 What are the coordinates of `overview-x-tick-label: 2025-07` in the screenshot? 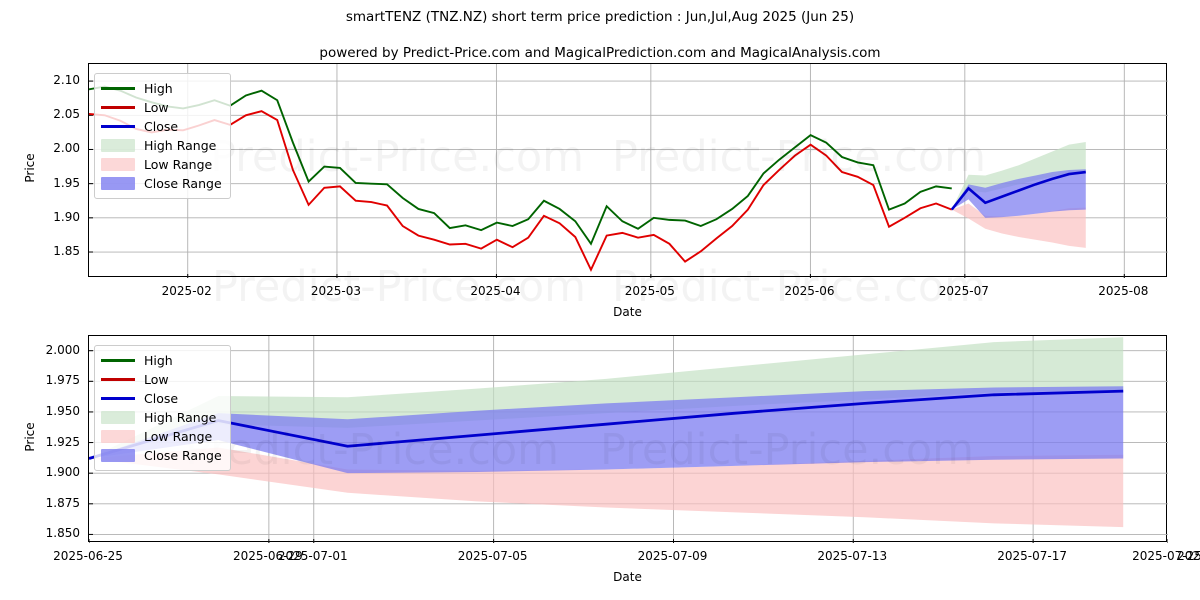 It's located at (963, 291).